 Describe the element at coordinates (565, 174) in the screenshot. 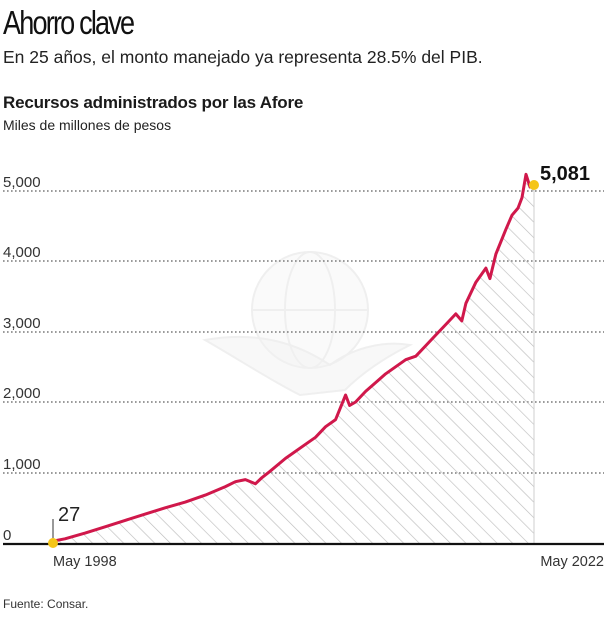

I see `end-value-label: 5,081` at that location.